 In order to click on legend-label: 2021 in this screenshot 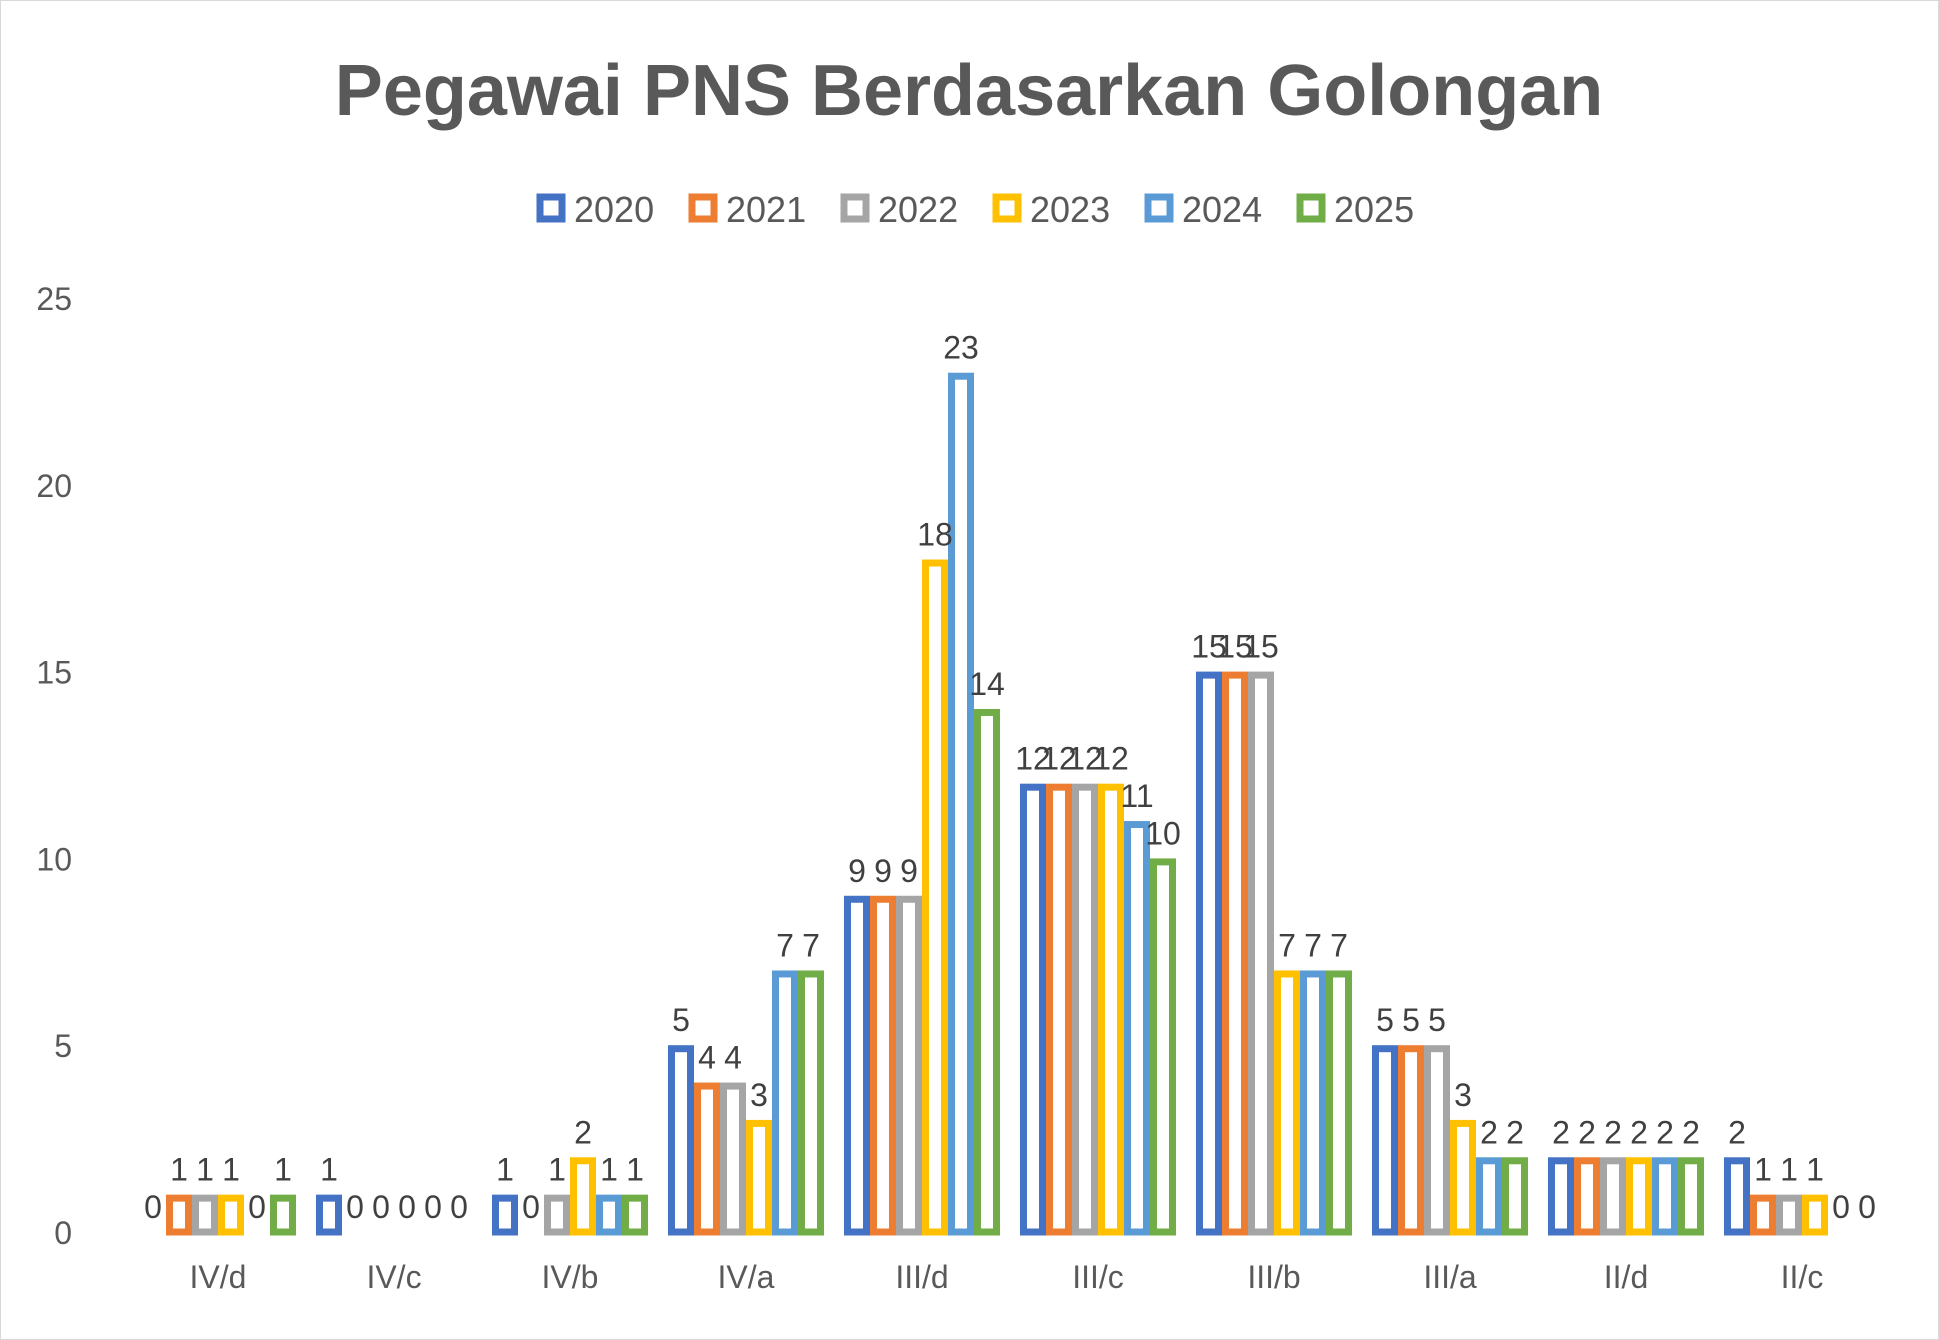, I will do `click(766, 209)`.